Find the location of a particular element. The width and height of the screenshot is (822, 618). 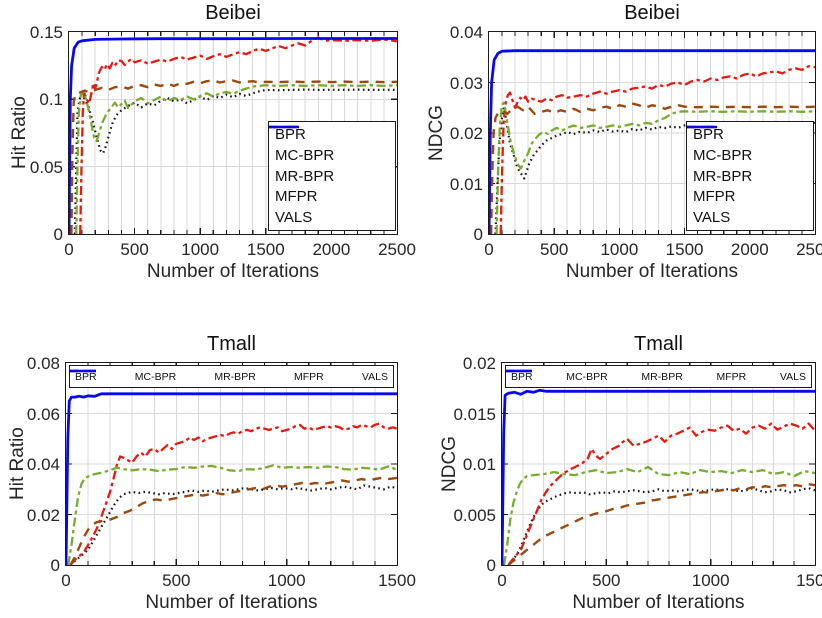

y-tick-label: 0.1 is located at coordinates (51, 100).